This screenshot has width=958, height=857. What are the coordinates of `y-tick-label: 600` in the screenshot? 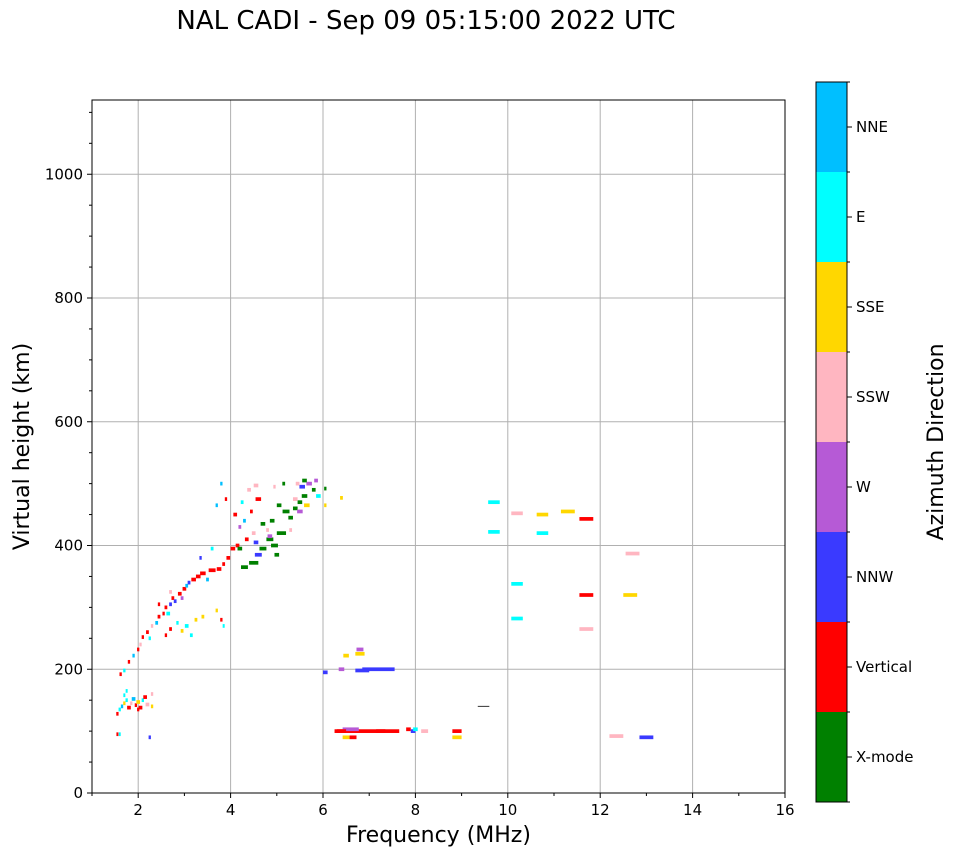 It's located at (68, 422).